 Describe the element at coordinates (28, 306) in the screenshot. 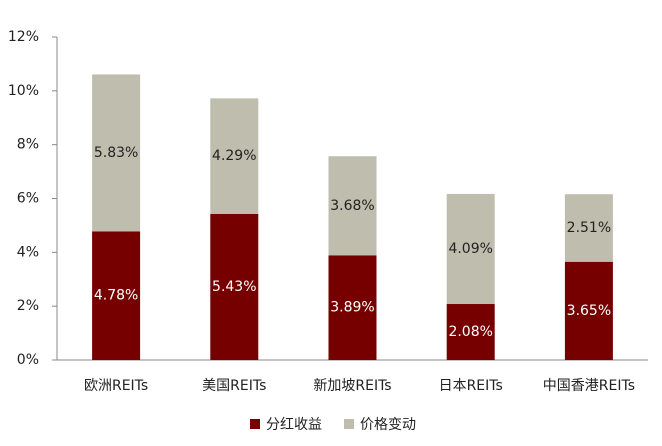

I see `y-tick-label: 2%` at that location.